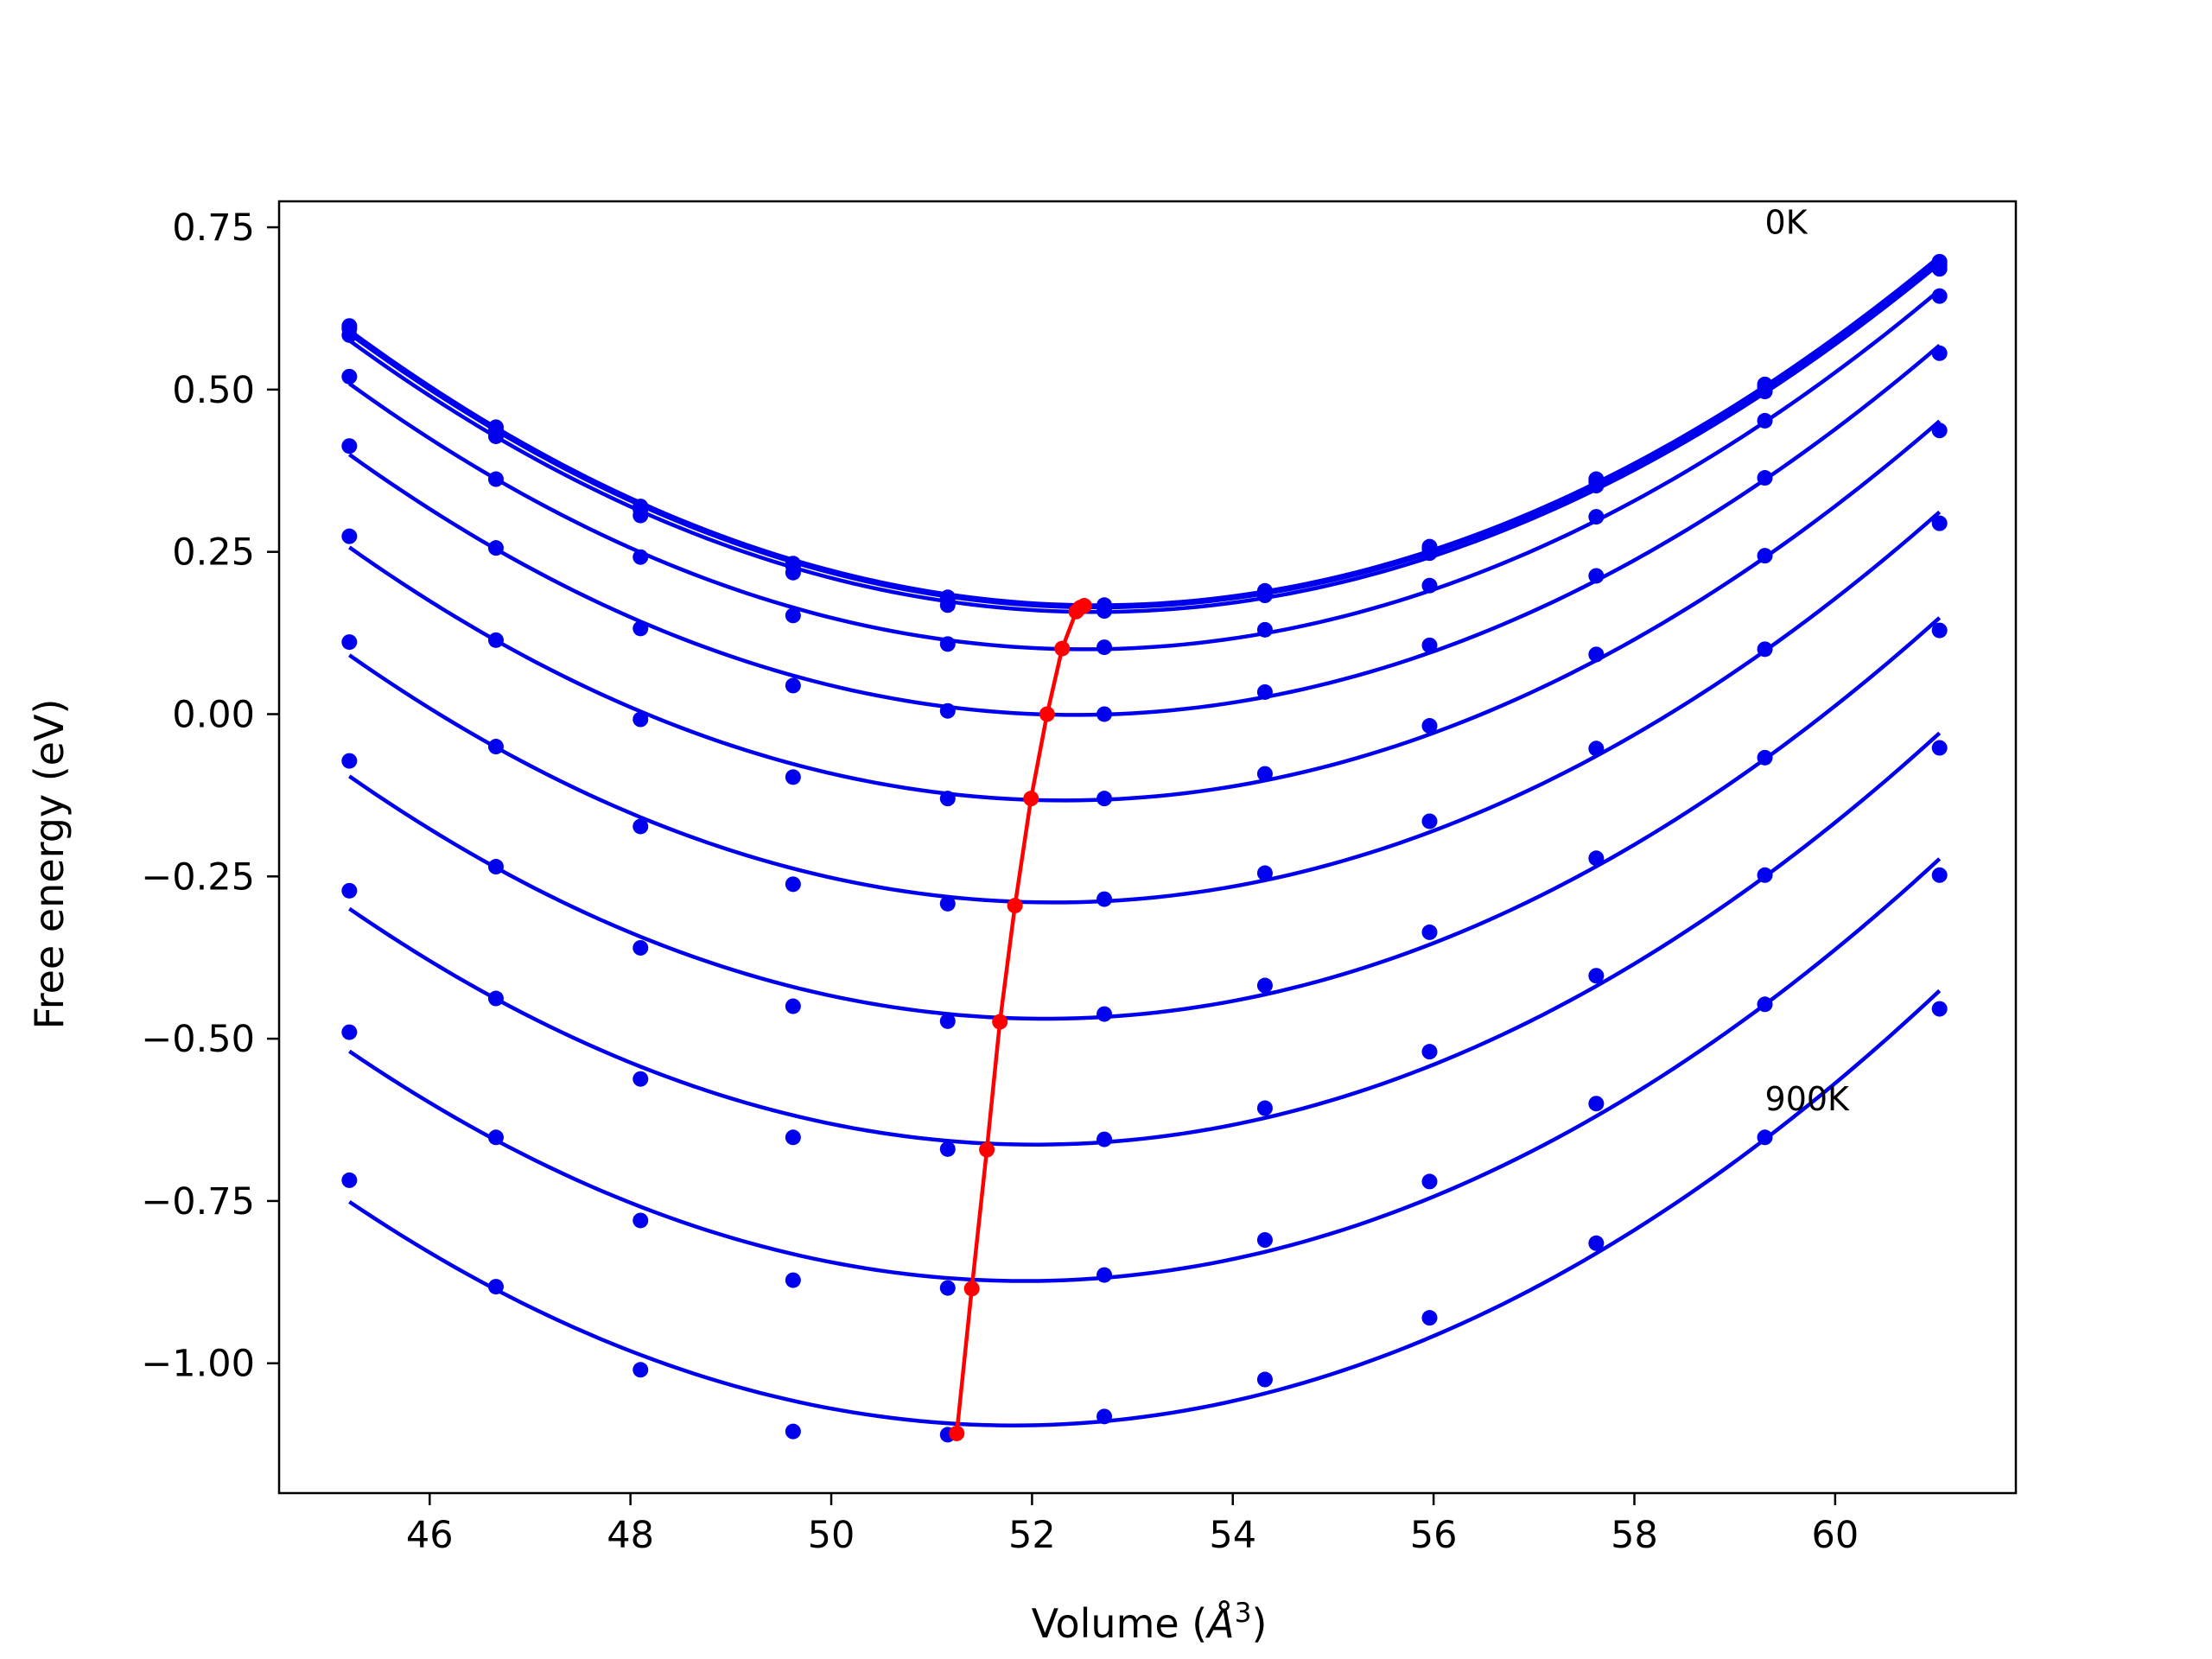  Describe the element at coordinates (1259, 1623) in the screenshot. I see `x-axis-label-close: )` at that location.